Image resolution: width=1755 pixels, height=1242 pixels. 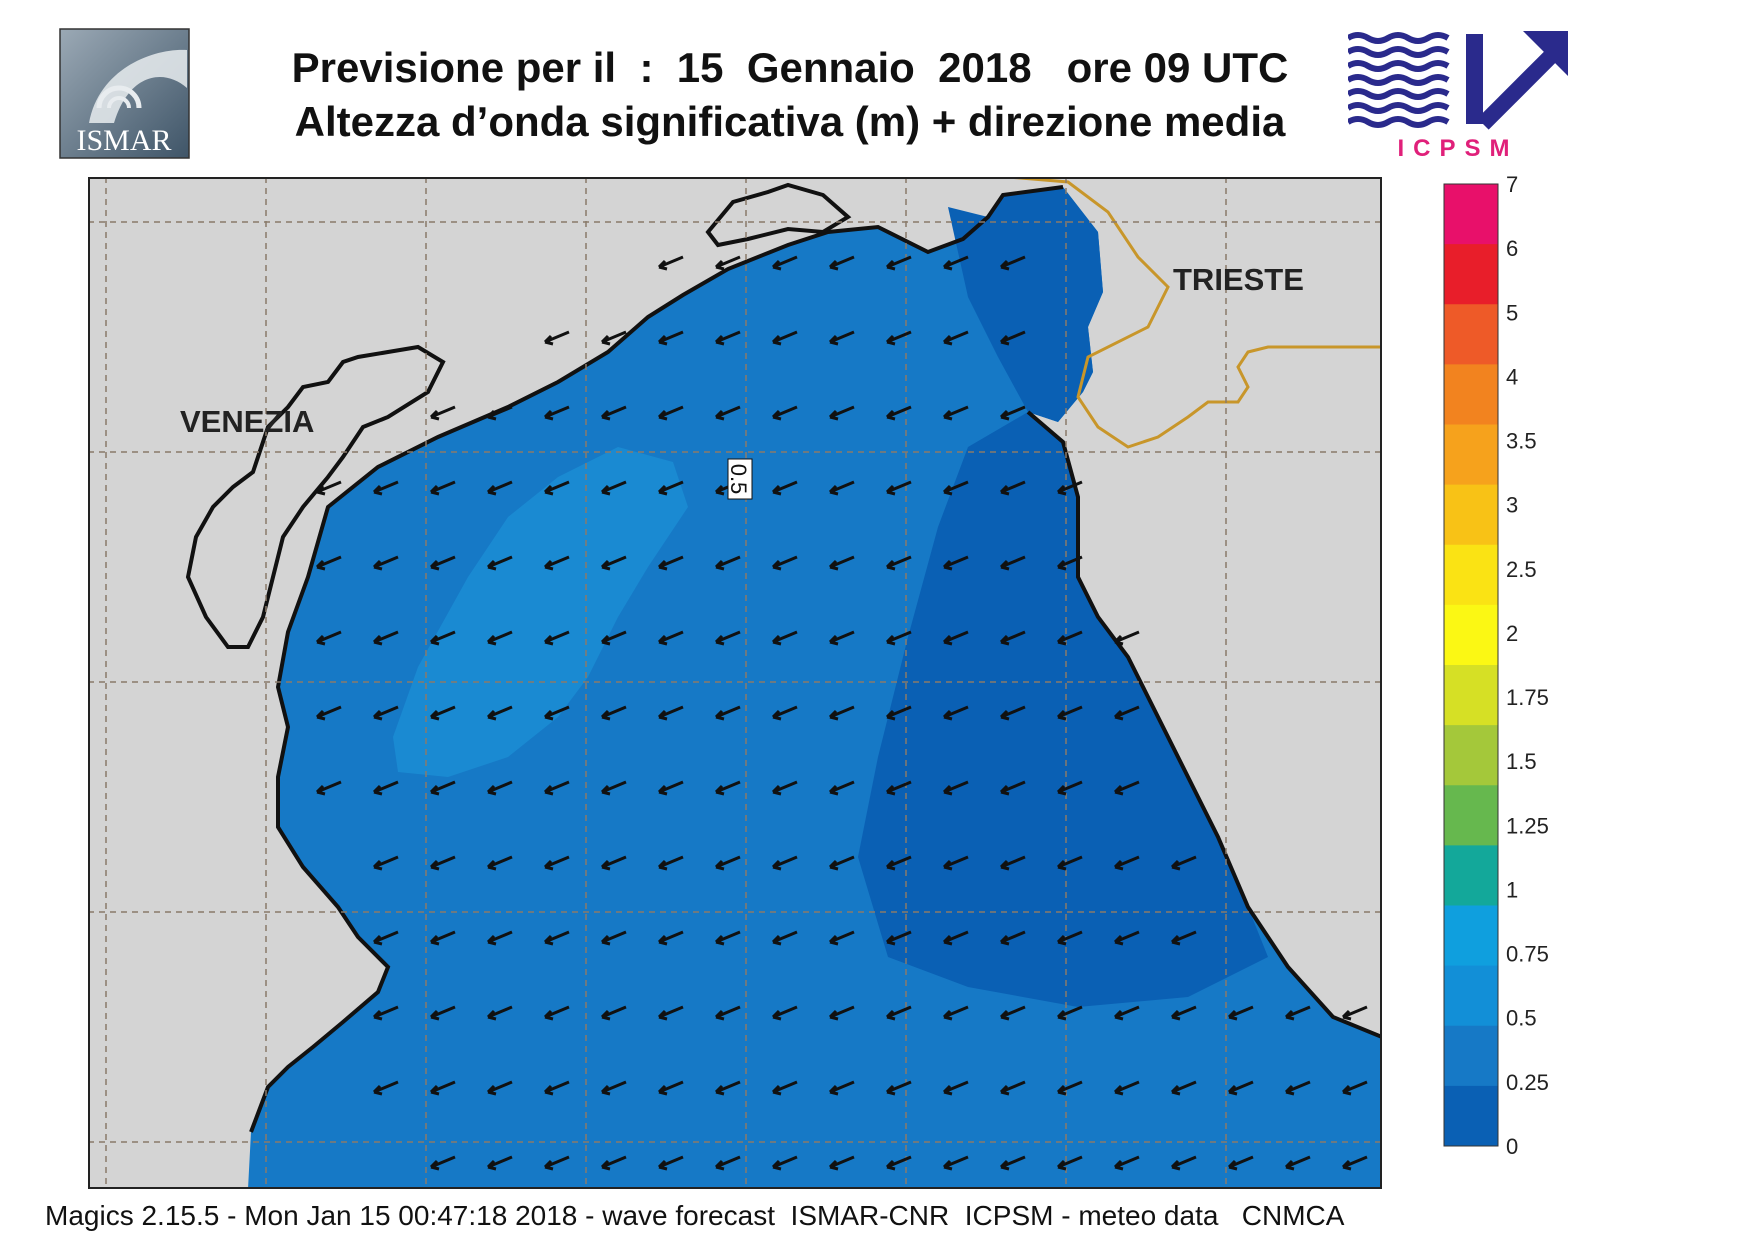 What do you see at coordinates (1527, 1082) in the screenshot?
I see `legend-tick-label: 0.25` at bounding box center [1527, 1082].